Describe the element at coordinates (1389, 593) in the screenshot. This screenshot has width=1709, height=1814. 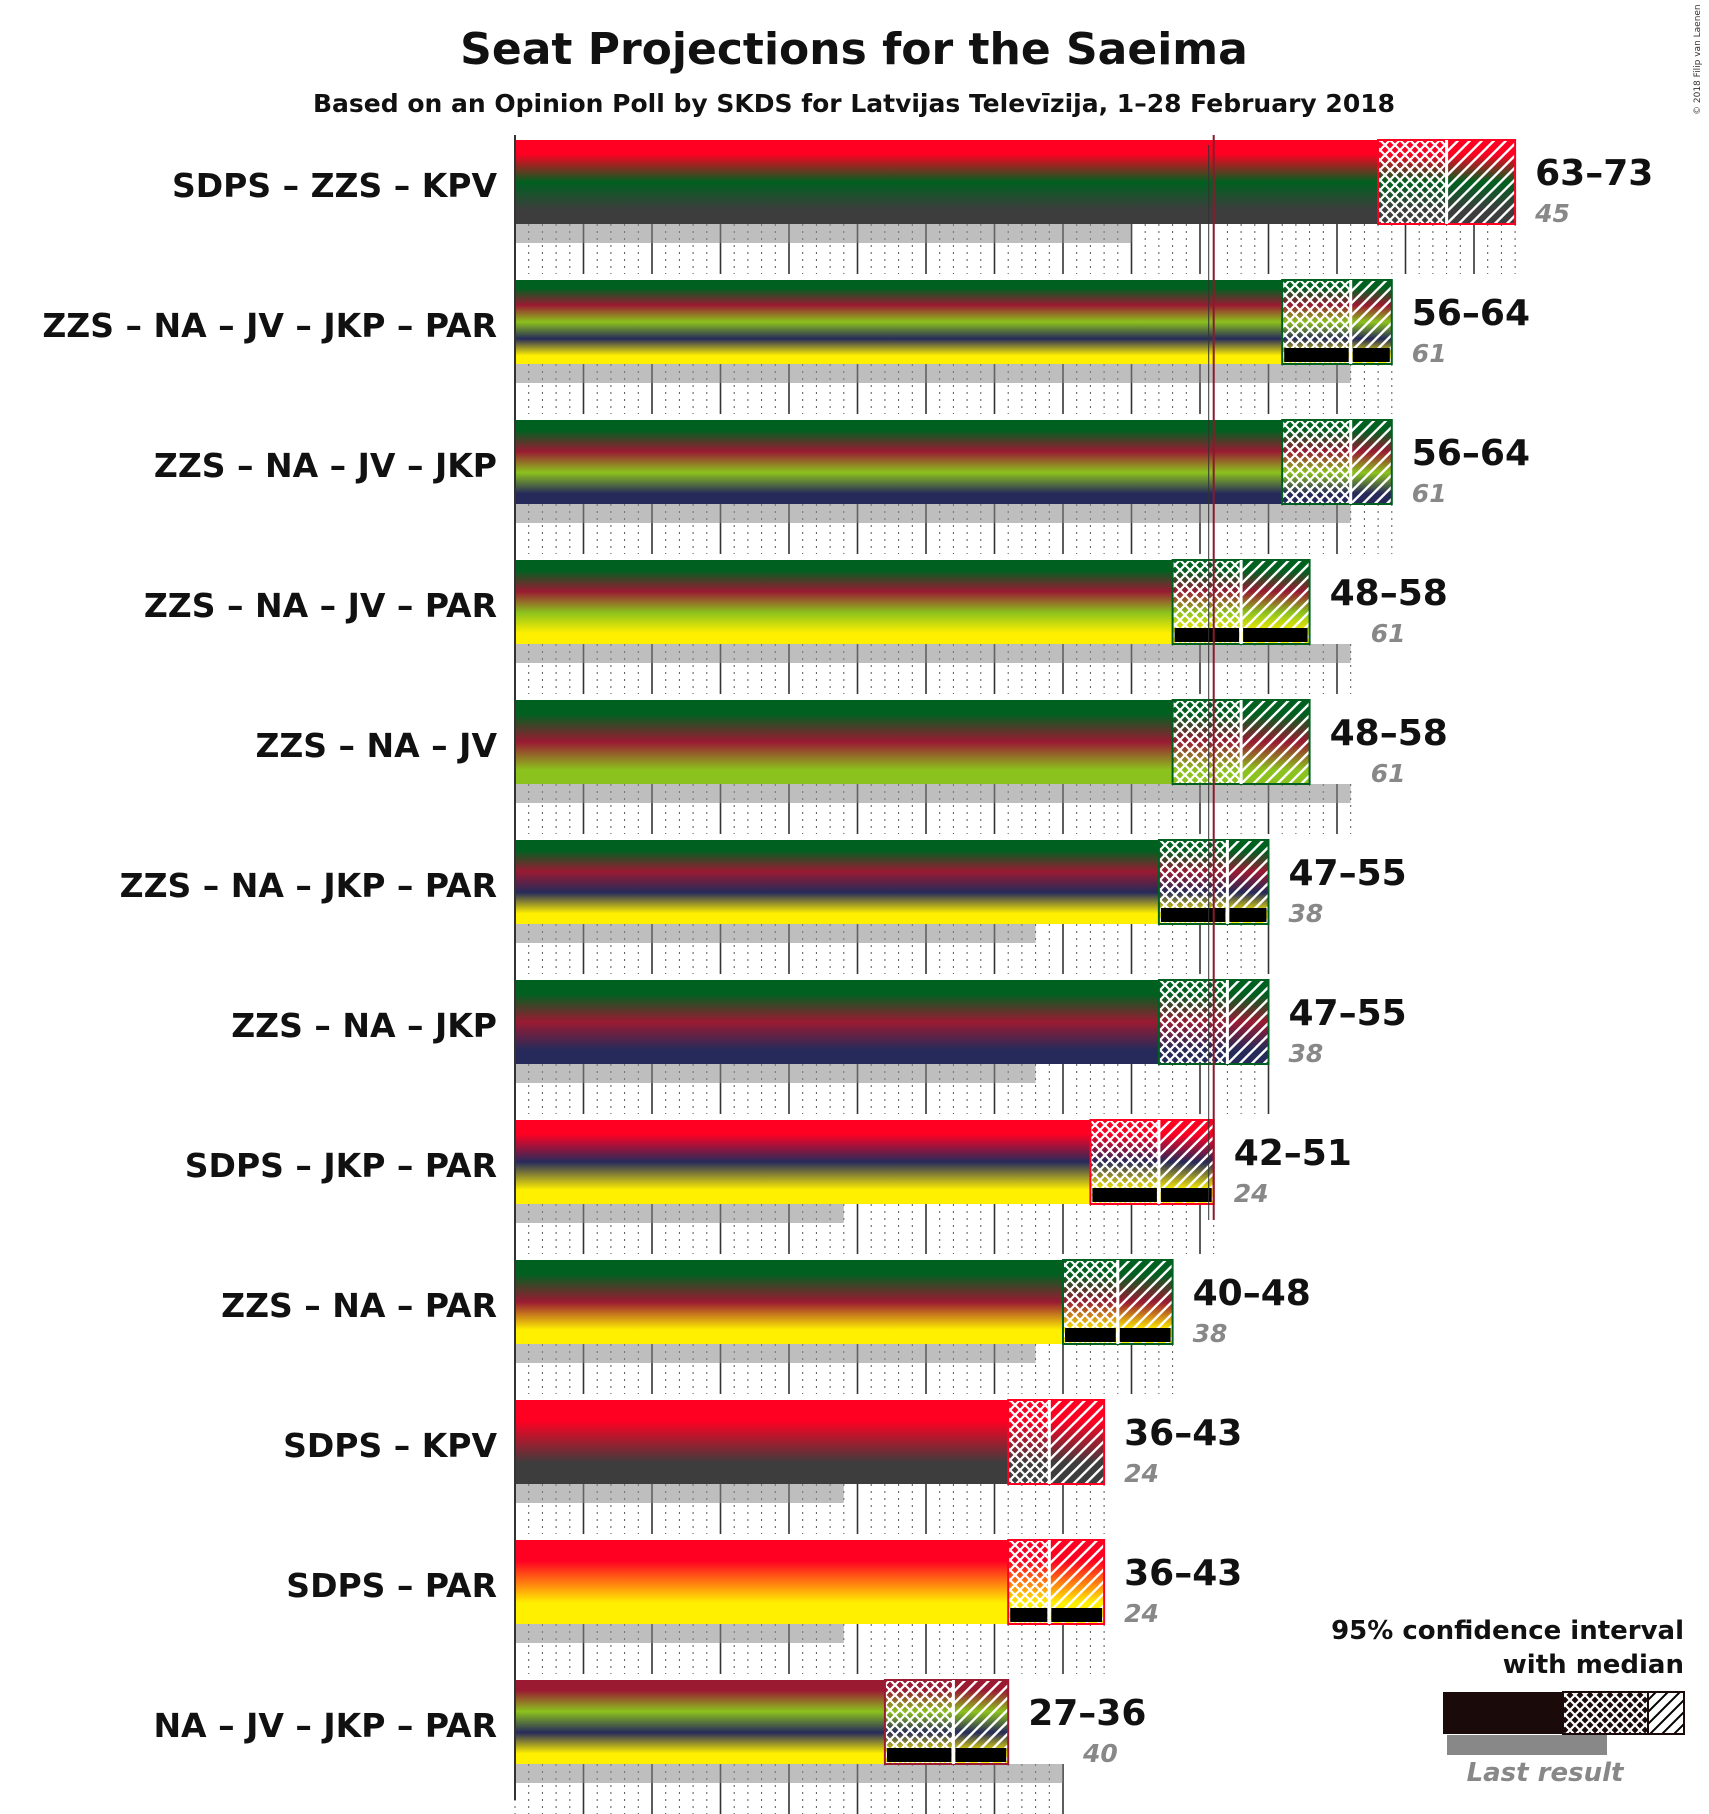
I see `range-label: 48–58` at that location.